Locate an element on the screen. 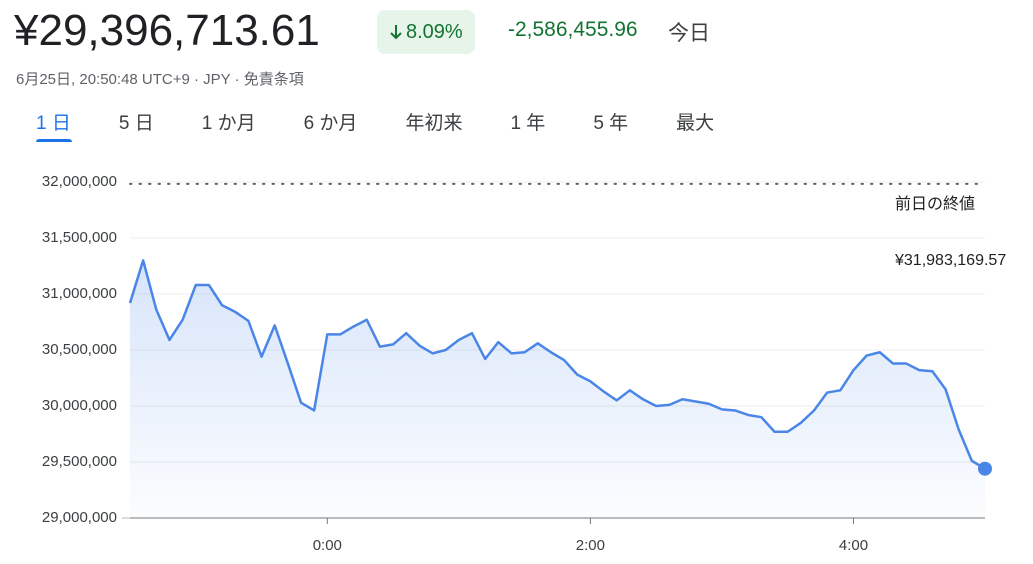  range-tab: 最大 is located at coordinates (695, 123).